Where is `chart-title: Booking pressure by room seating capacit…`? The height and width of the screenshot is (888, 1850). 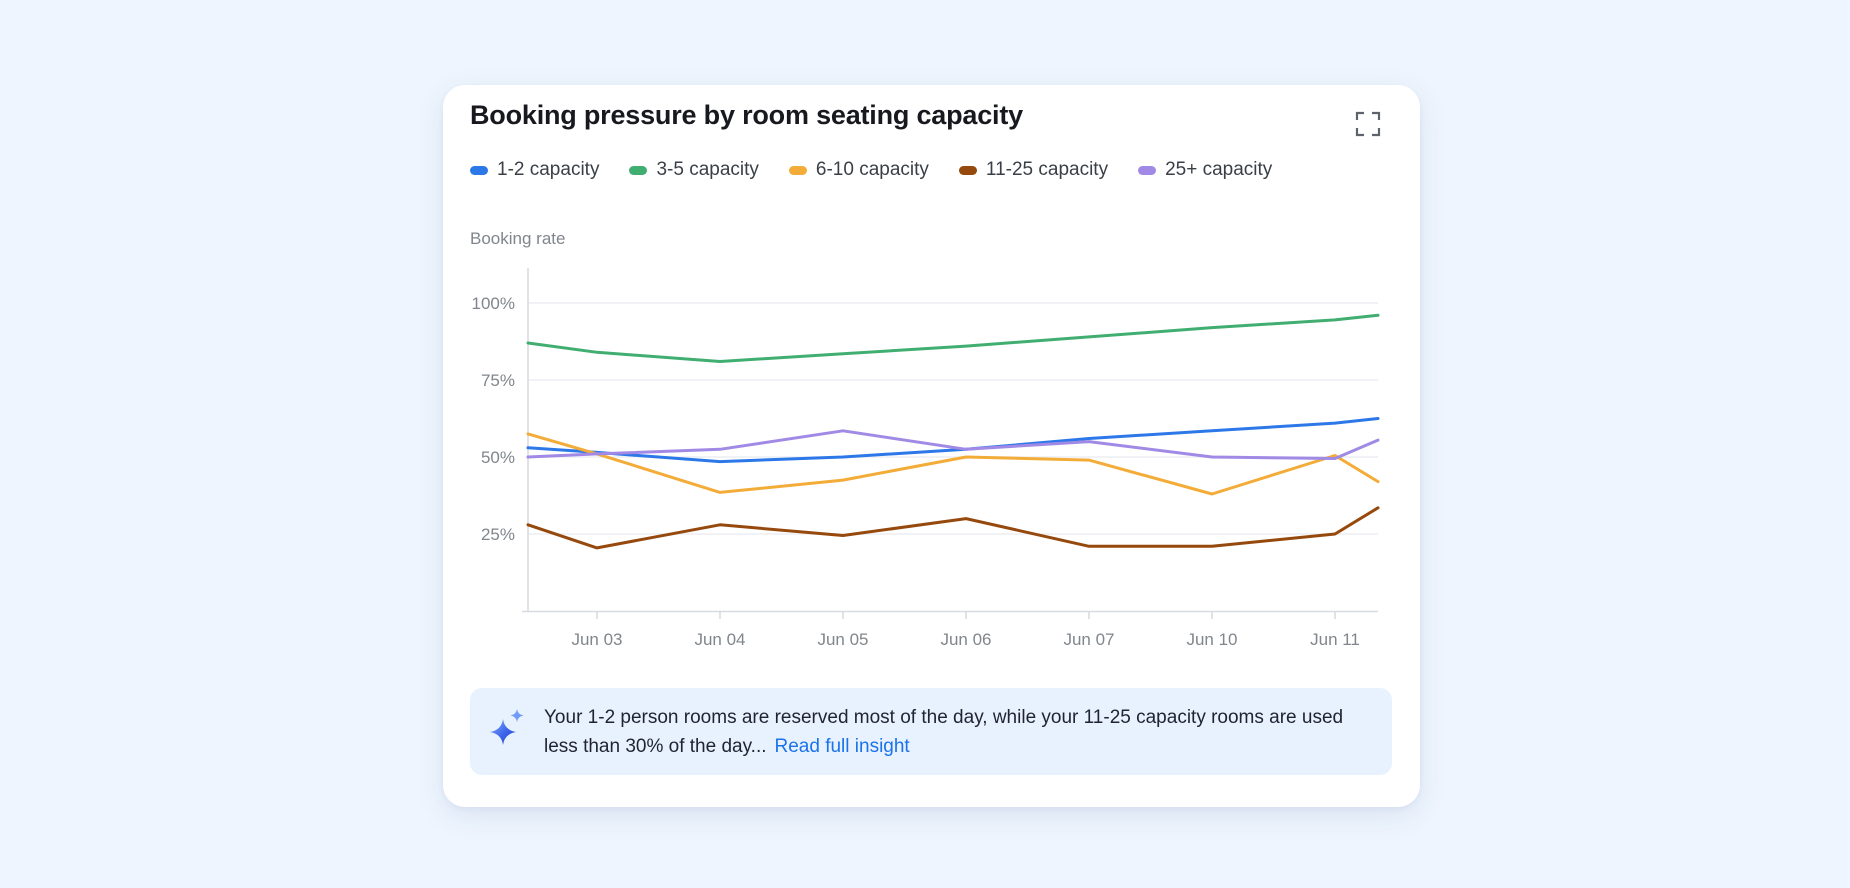
chart-title: Booking pressure by room seating capacit… is located at coordinates (746, 115).